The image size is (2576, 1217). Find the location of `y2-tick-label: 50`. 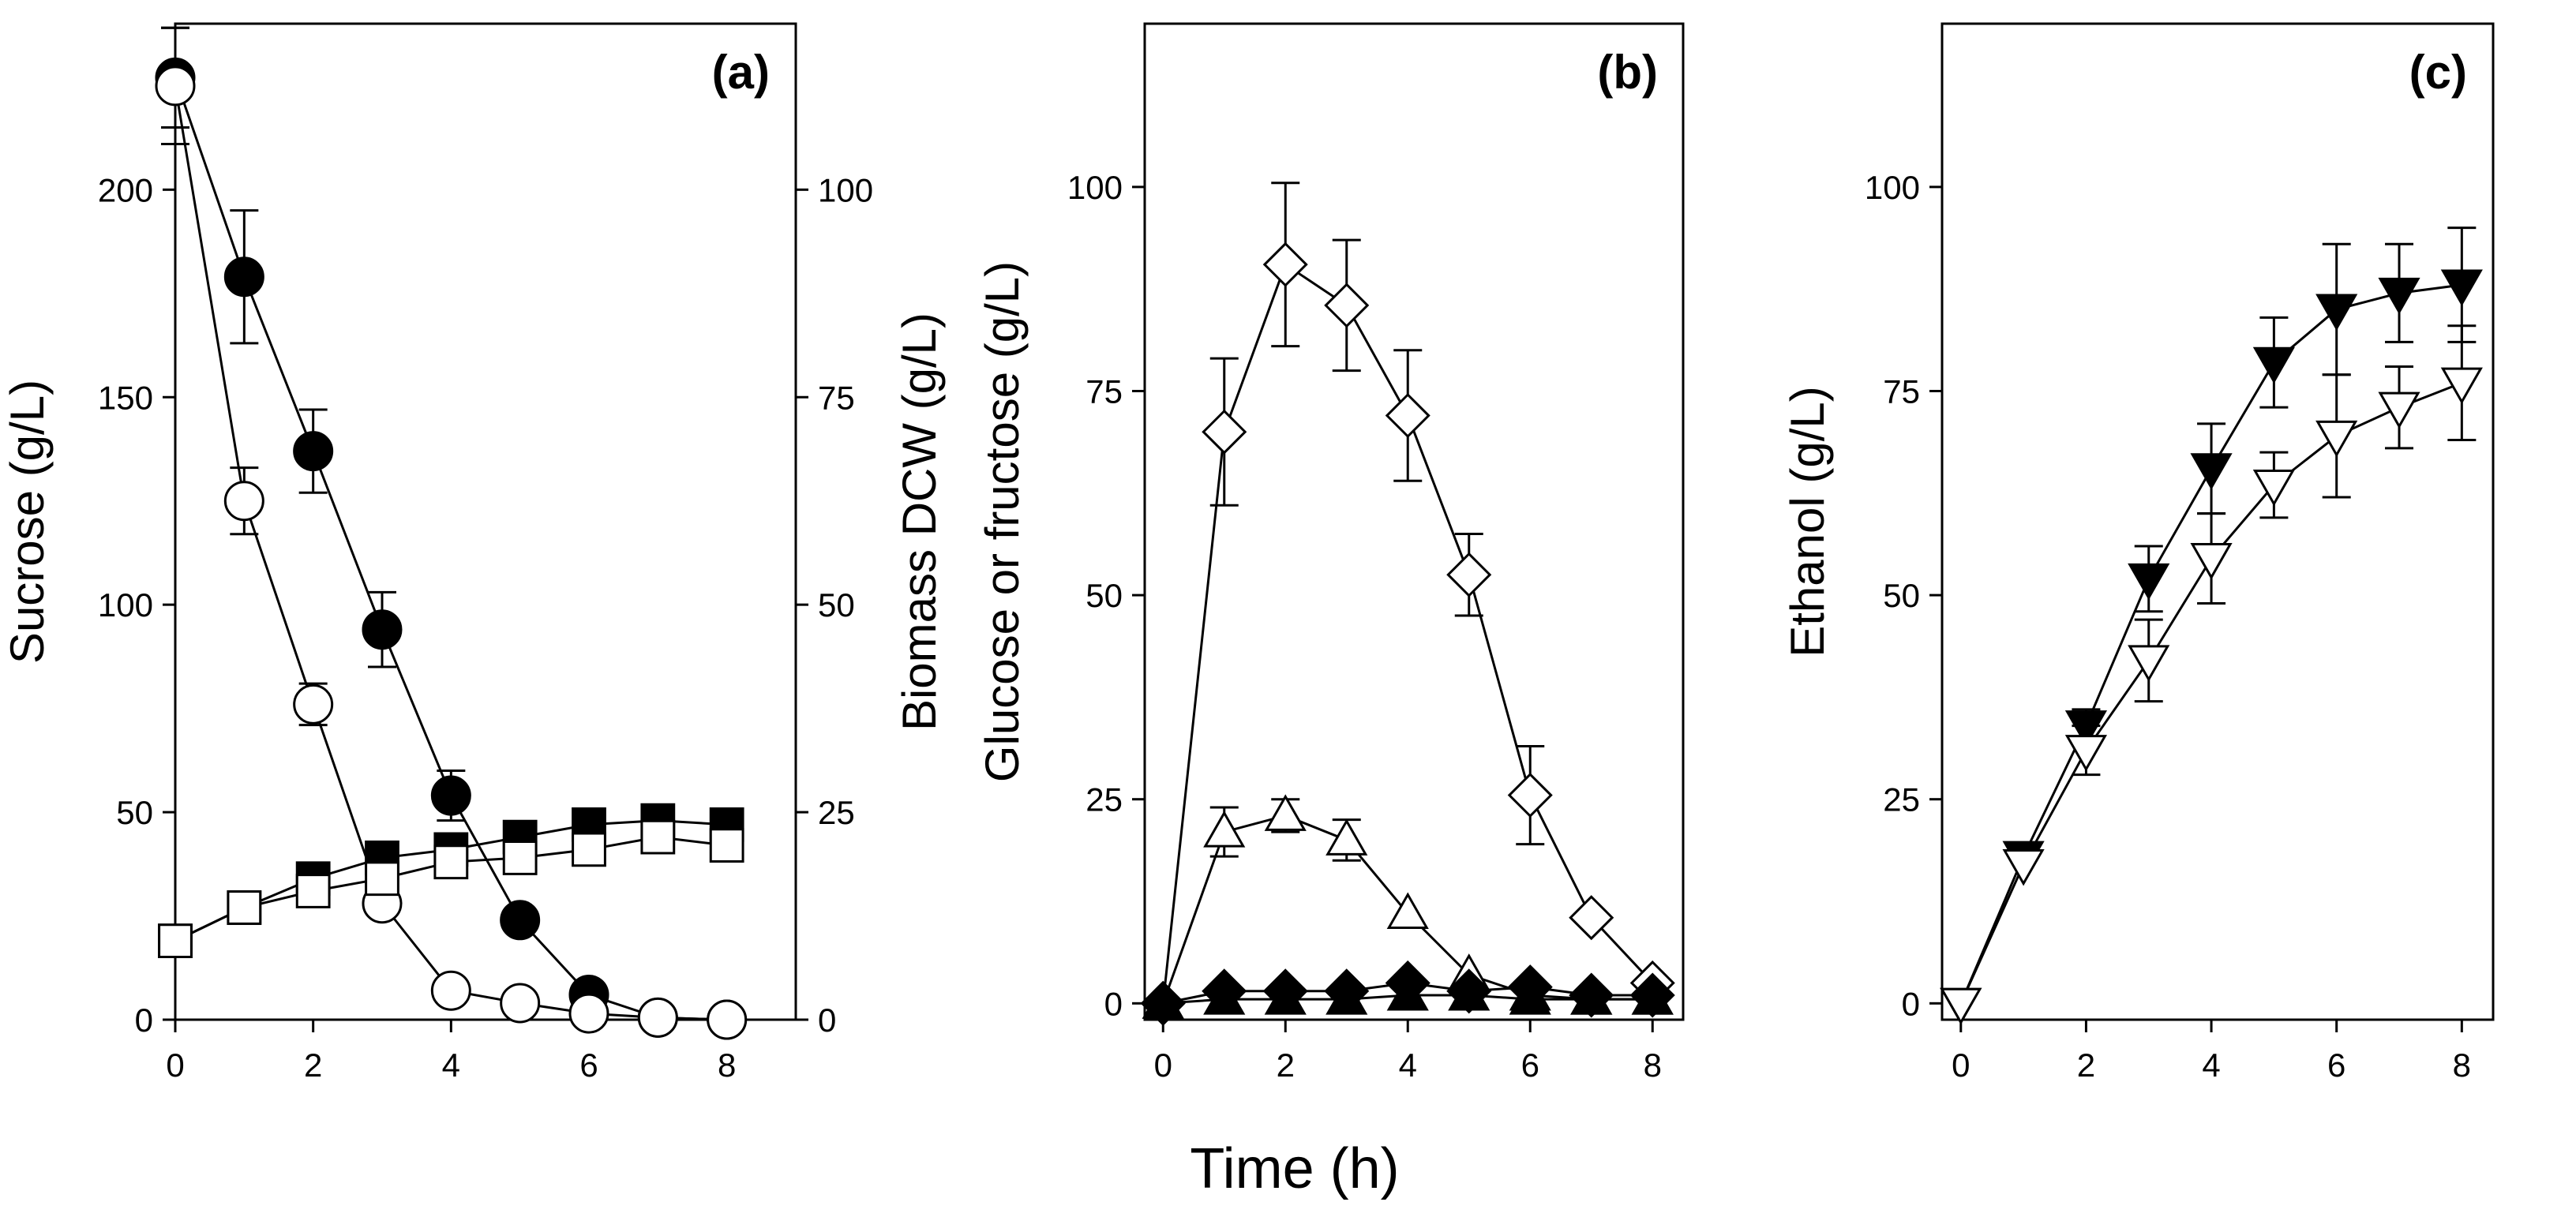

y2-tick-label: 50 is located at coordinates (836, 604).